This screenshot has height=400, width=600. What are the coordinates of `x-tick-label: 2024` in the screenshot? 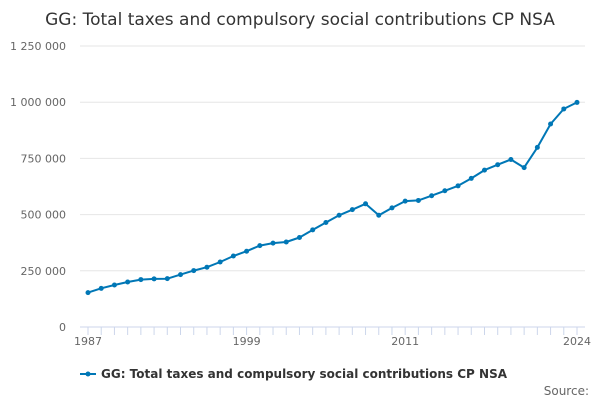 It's located at (577, 341).